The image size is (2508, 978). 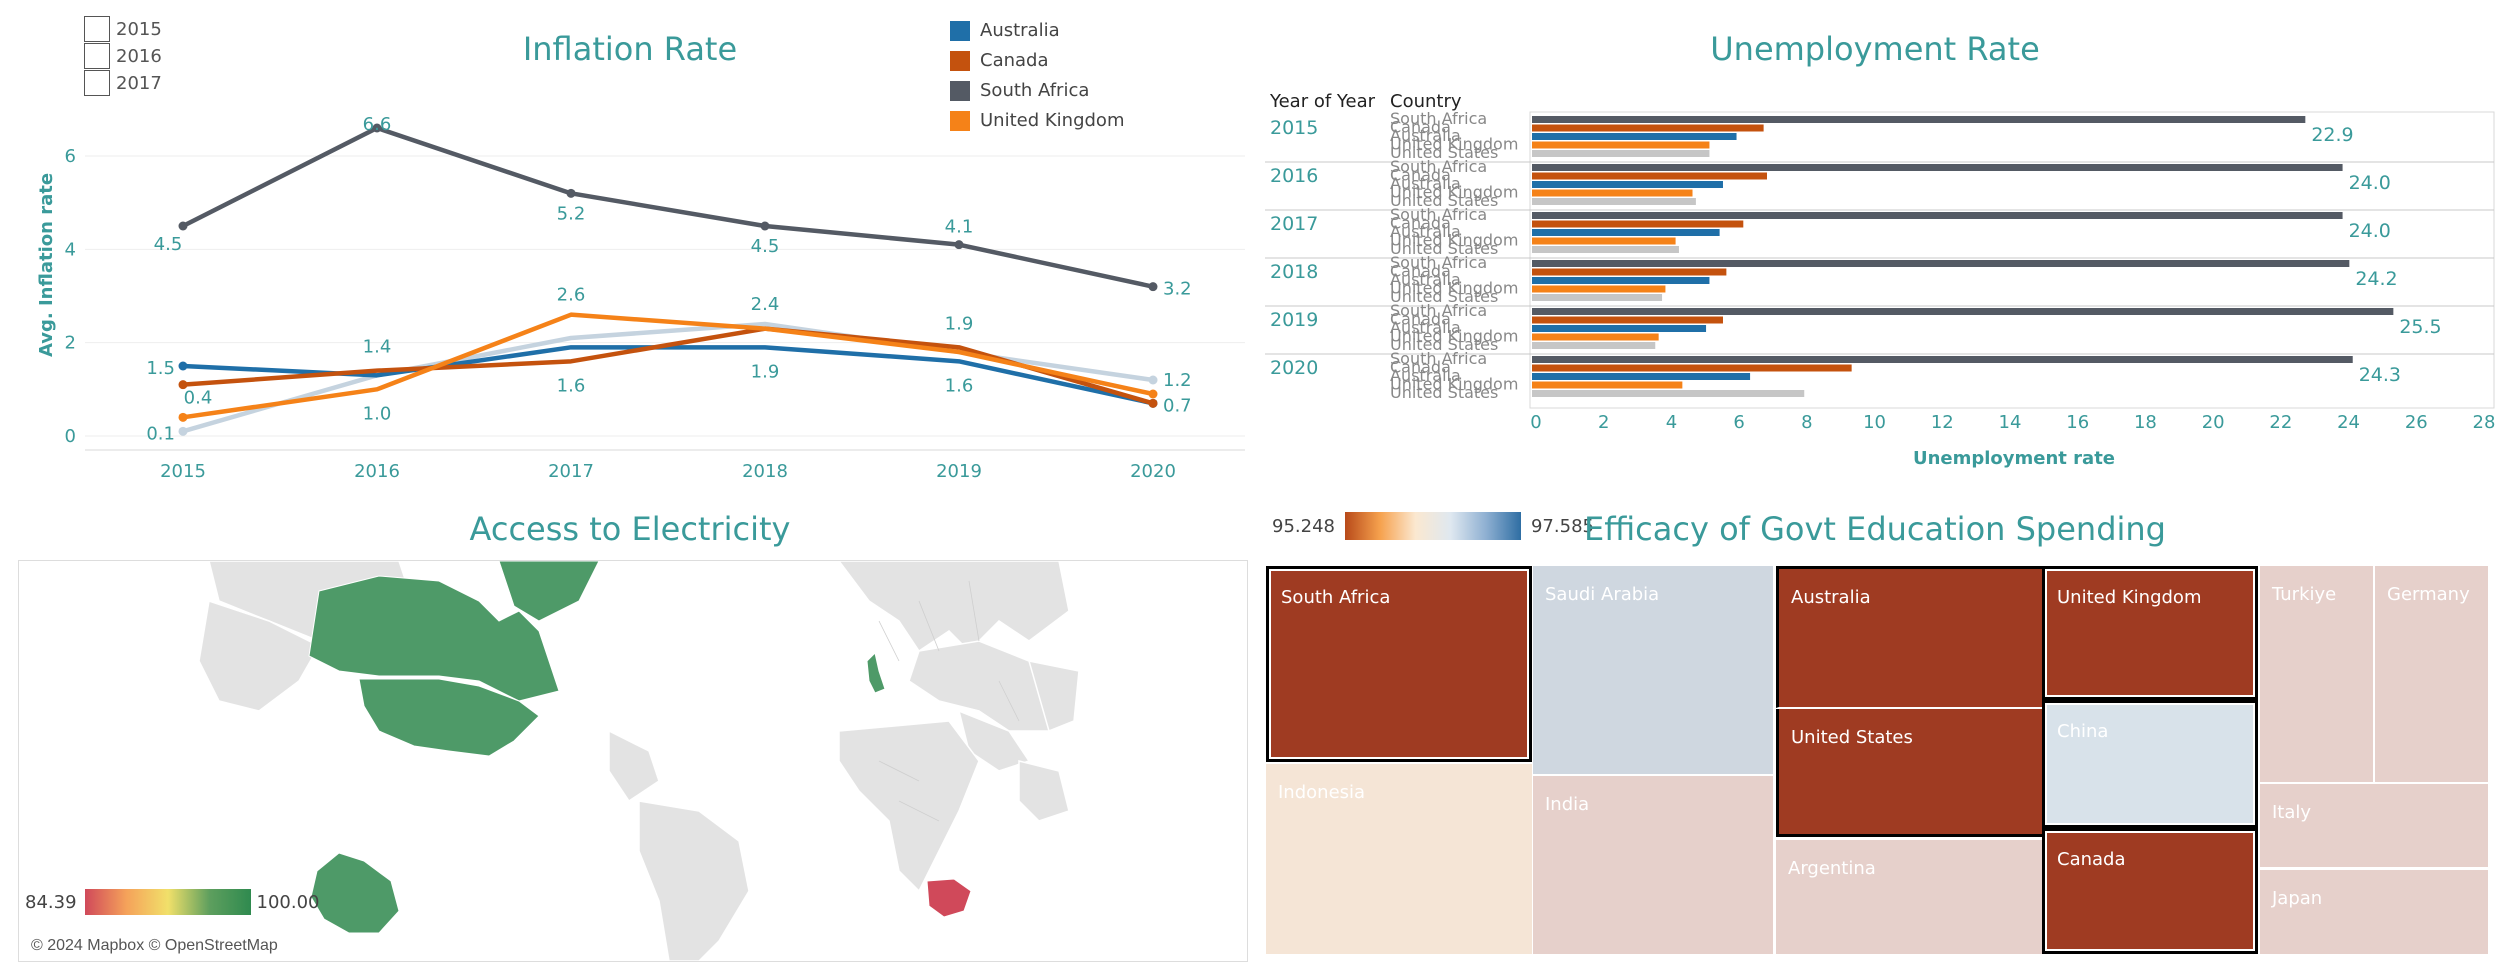 What do you see at coordinates (123, 56) in the screenshot?
I see `year-filter-2016: 2016` at bounding box center [123, 56].